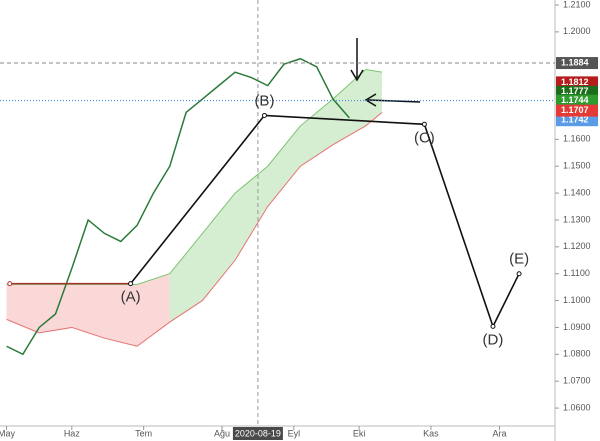  I want to click on y-tick-label: 1.1400, so click(577, 192).